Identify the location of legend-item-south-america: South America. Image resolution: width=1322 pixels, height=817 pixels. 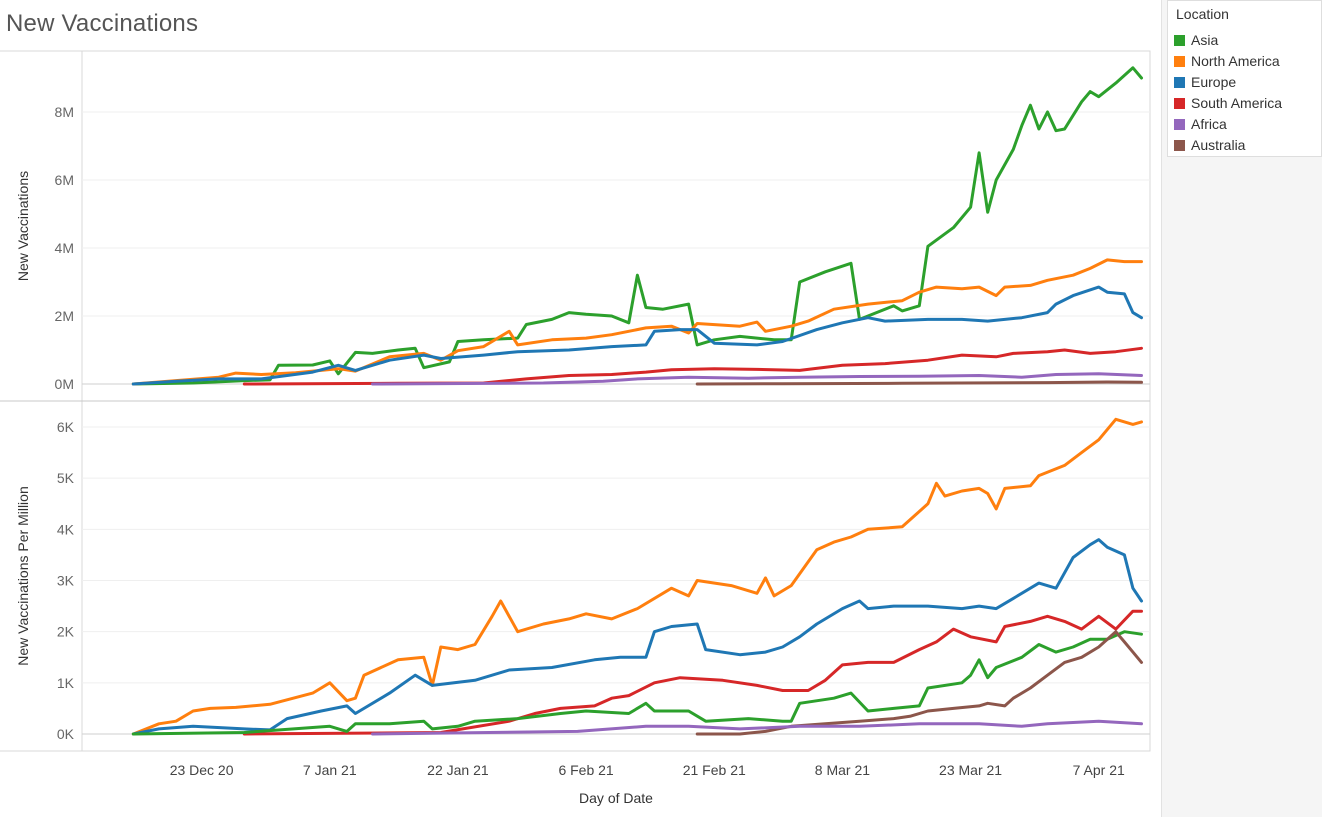
(1228, 105).